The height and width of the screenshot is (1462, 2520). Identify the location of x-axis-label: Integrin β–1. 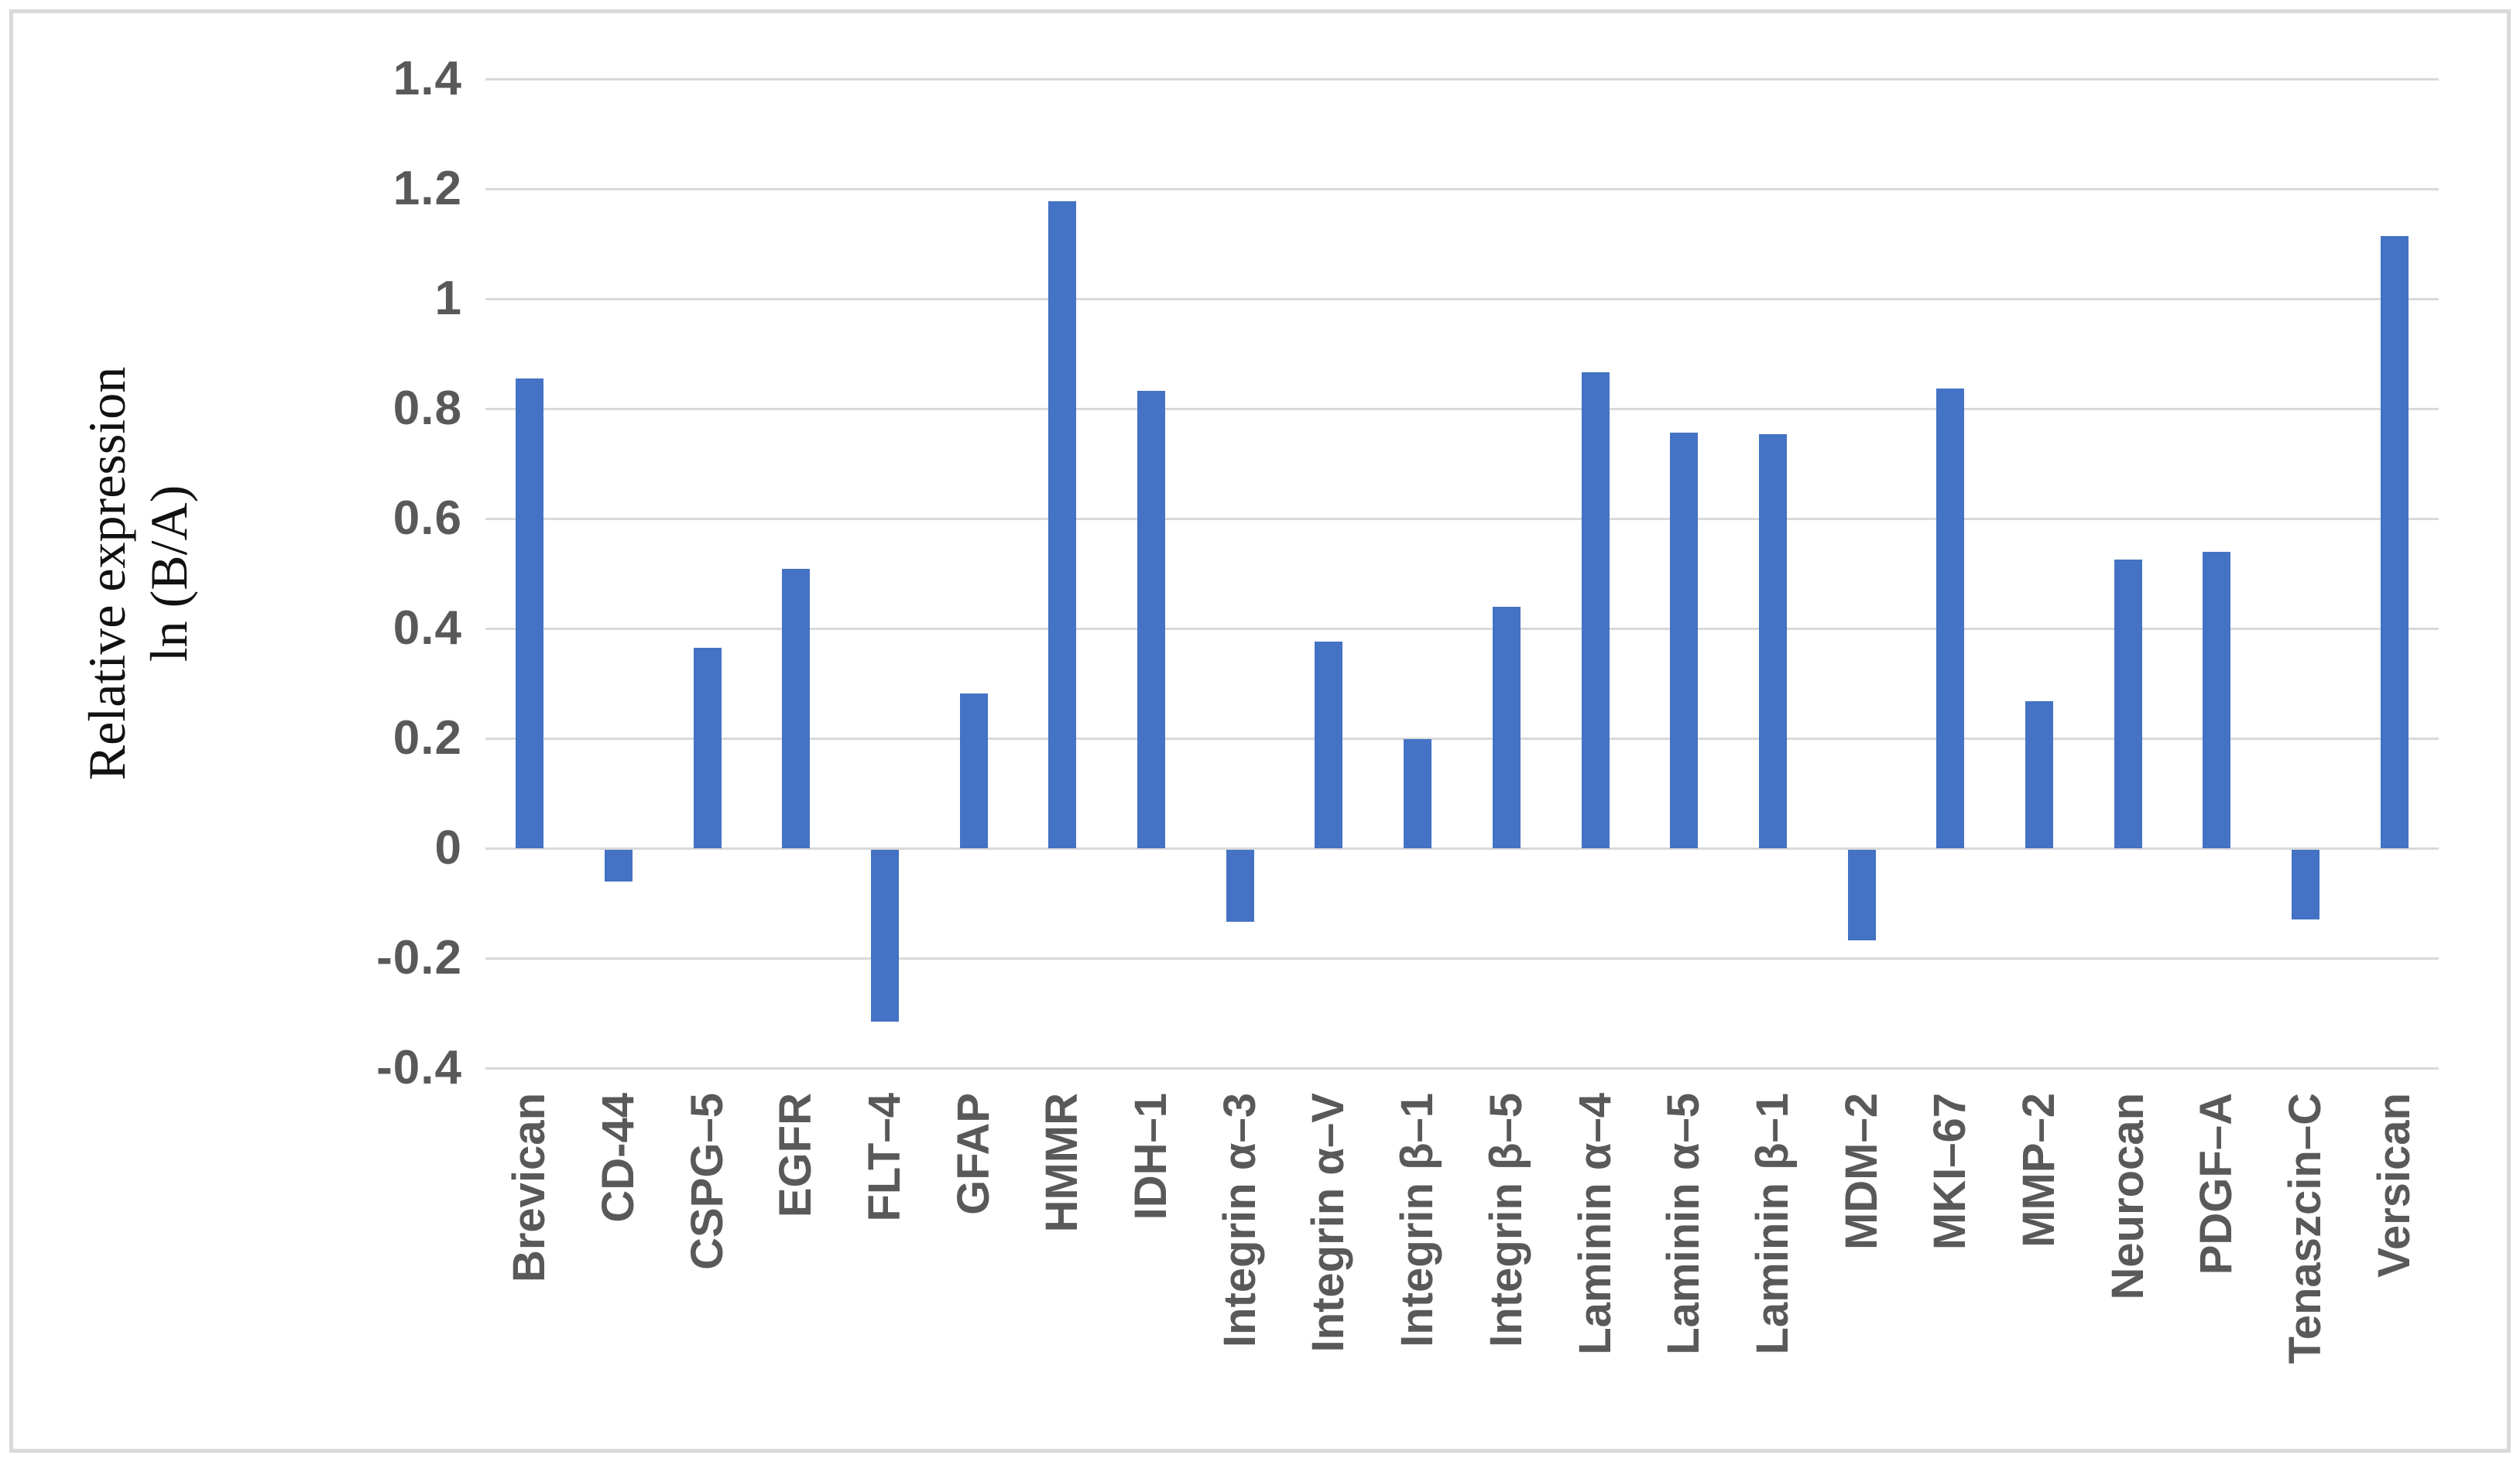
(1417, 1220).